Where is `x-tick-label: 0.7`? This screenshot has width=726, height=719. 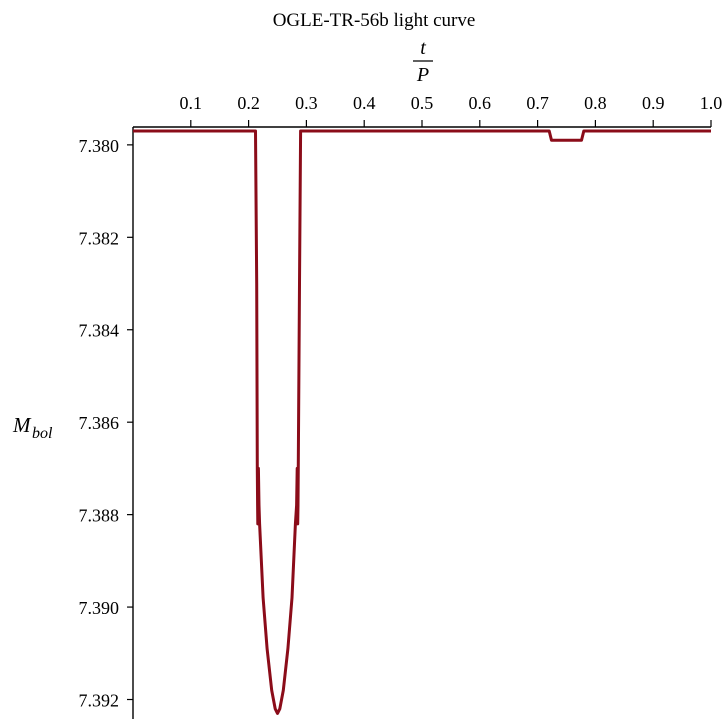 x-tick-label: 0.7 is located at coordinates (537, 103).